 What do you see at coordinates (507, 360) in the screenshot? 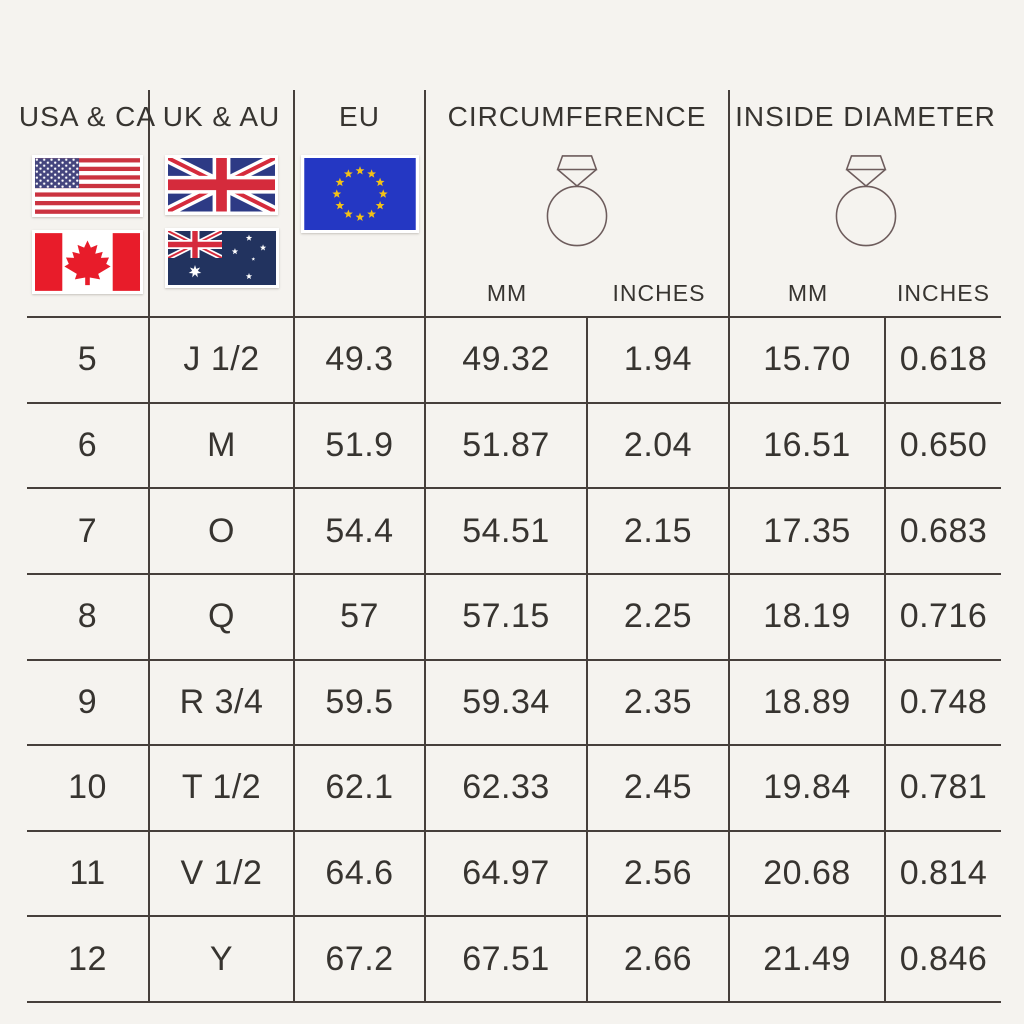
I see `cell: 49.32` at bounding box center [507, 360].